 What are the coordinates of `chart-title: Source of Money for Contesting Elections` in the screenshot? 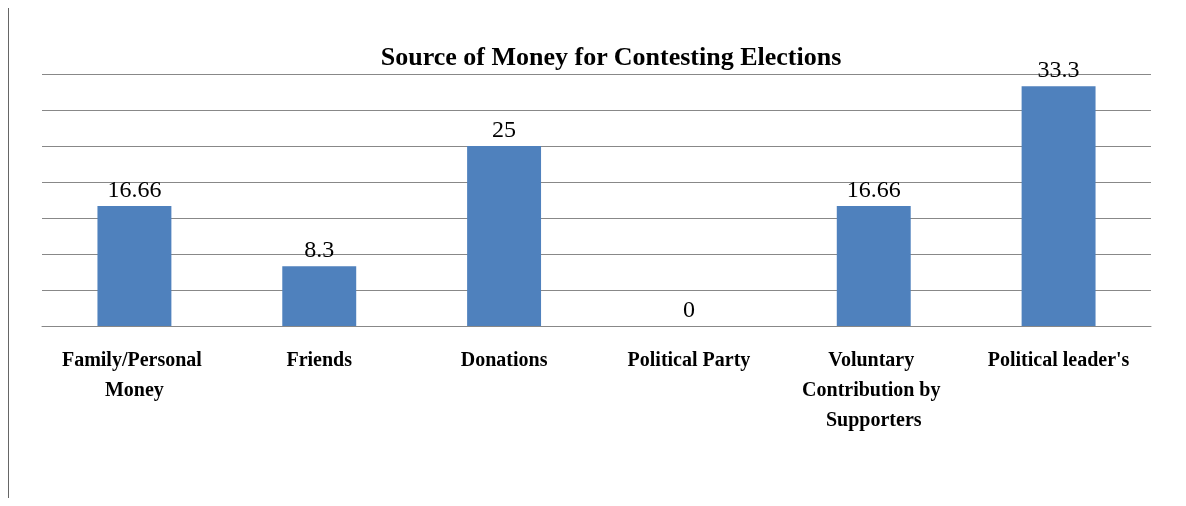 It's located at (611, 56).